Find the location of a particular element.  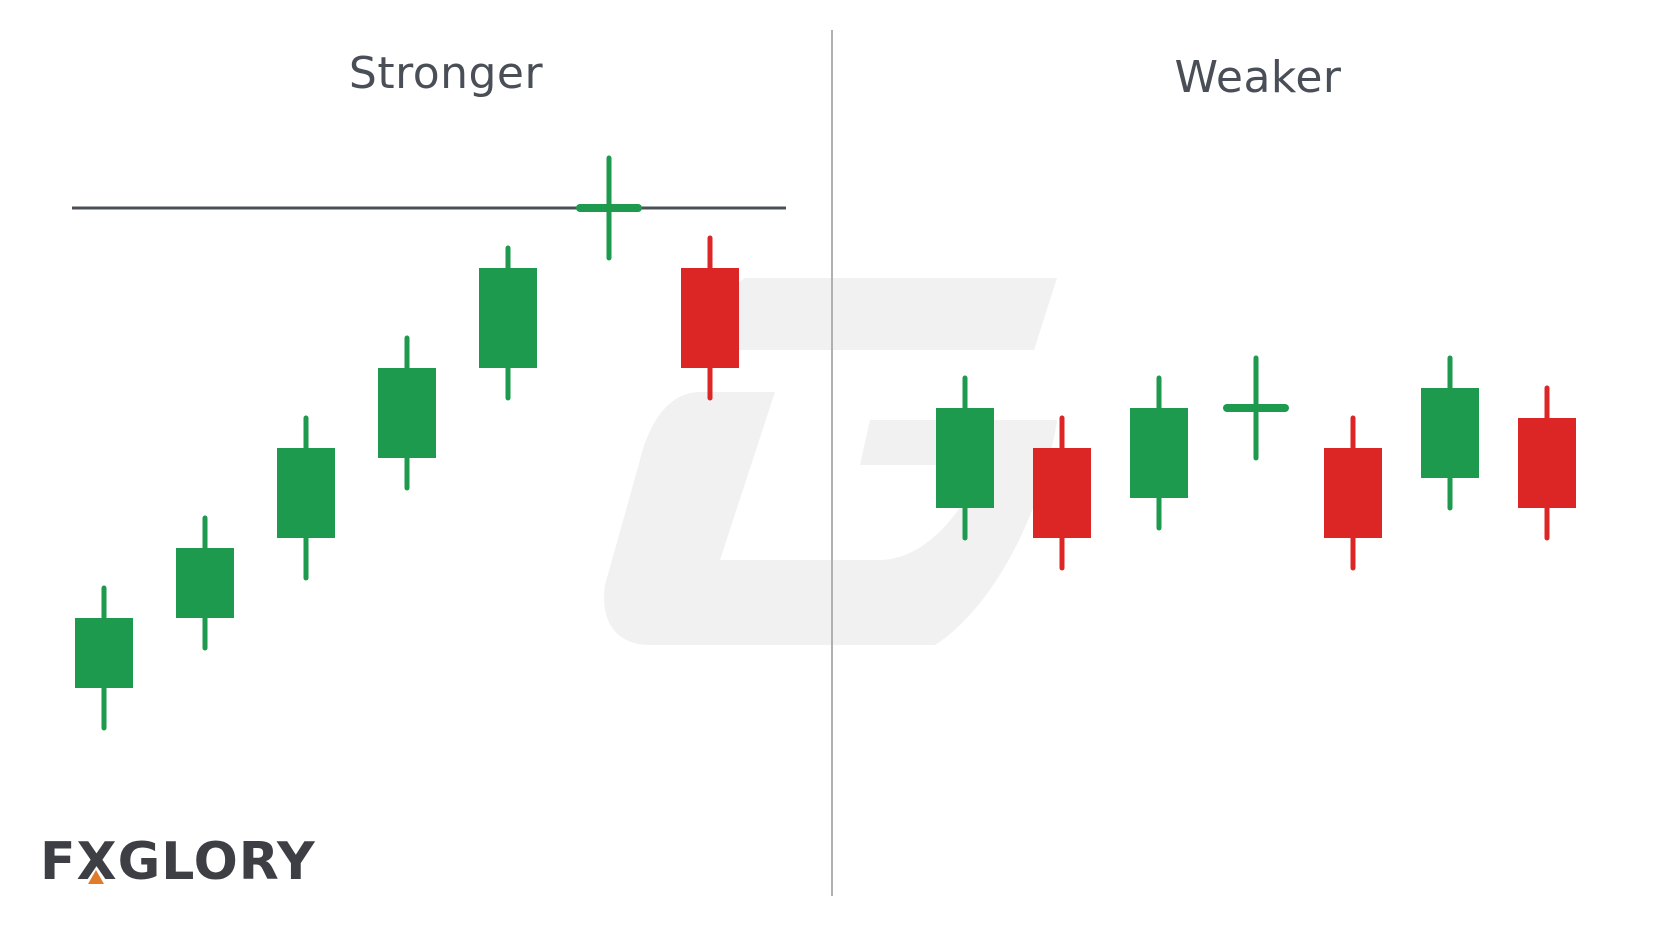

fxglory-logo: FXGLORY is located at coordinates (178, 862).